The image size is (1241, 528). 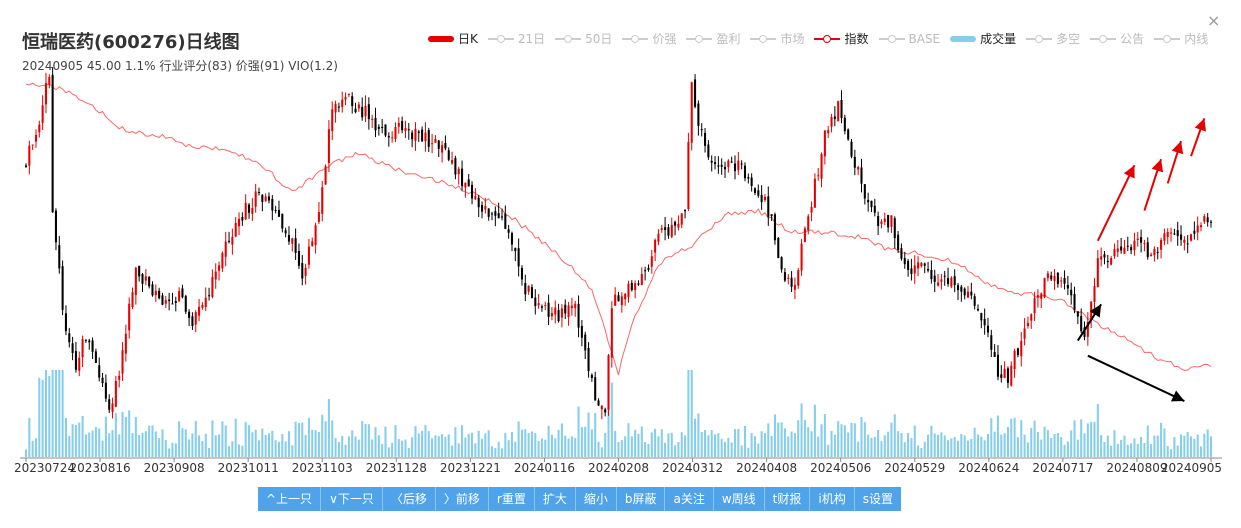 I want to click on legend-item-8: 成交量, so click(x=983, y=38).